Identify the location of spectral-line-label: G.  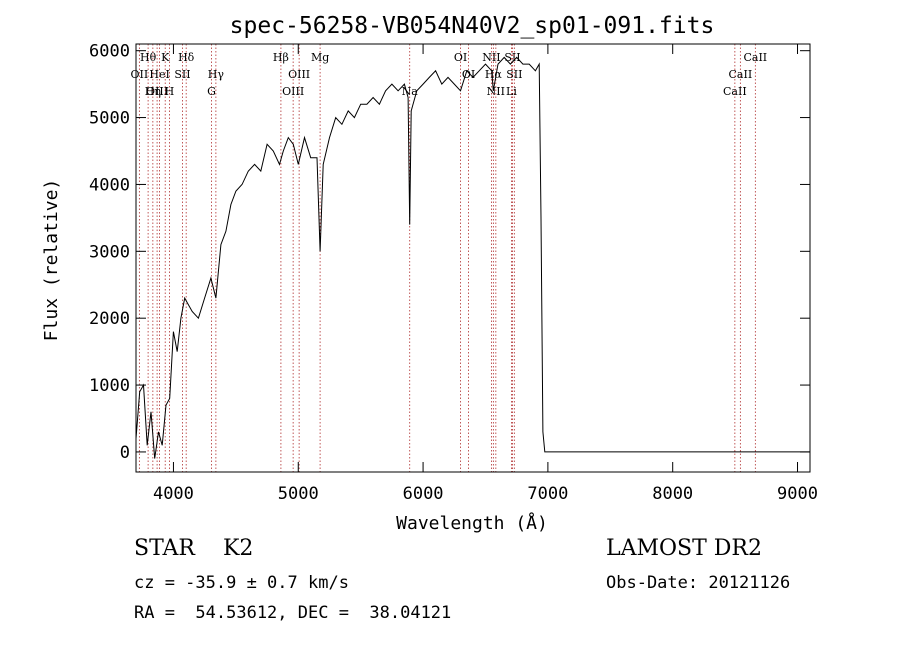
(211, 91).